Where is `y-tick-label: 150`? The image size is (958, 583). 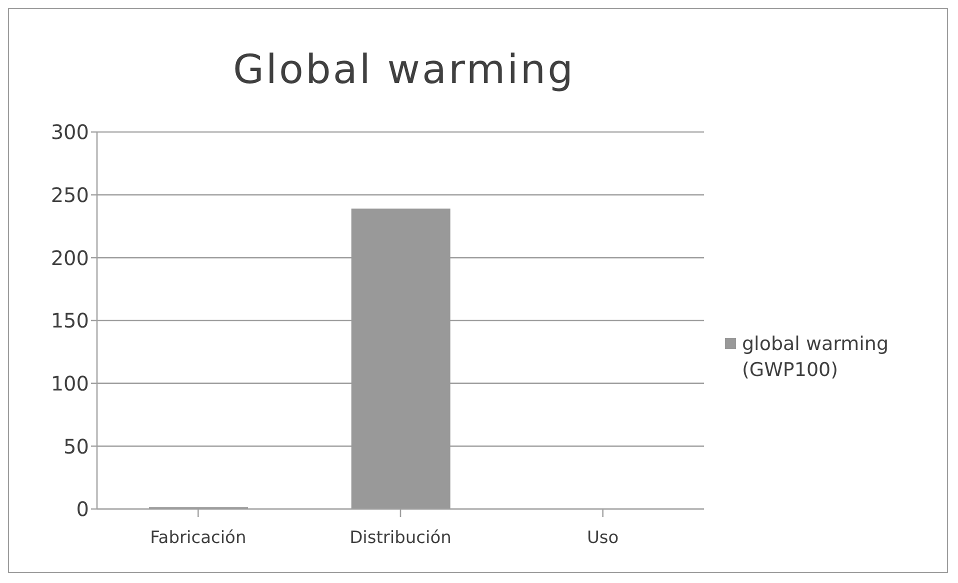 y-tick-label: 150 is located at coordinates (69, 320).